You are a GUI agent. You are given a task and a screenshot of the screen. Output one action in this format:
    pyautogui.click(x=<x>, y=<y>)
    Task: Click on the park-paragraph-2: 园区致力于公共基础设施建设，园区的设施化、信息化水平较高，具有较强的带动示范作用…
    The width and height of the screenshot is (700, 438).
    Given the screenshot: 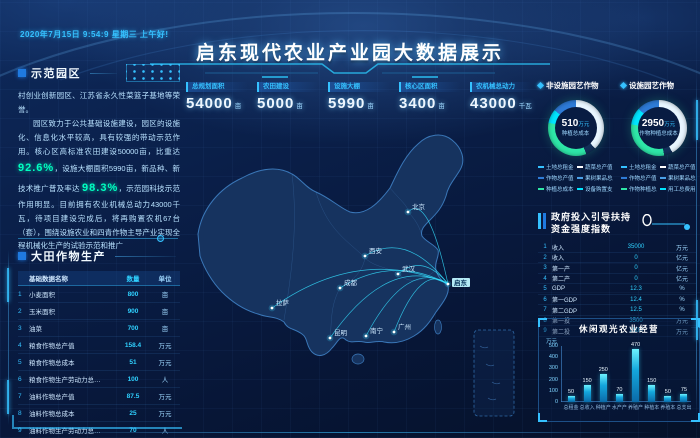 What is the action you would take?
    pyautogui.click(x=99, y=185)
    